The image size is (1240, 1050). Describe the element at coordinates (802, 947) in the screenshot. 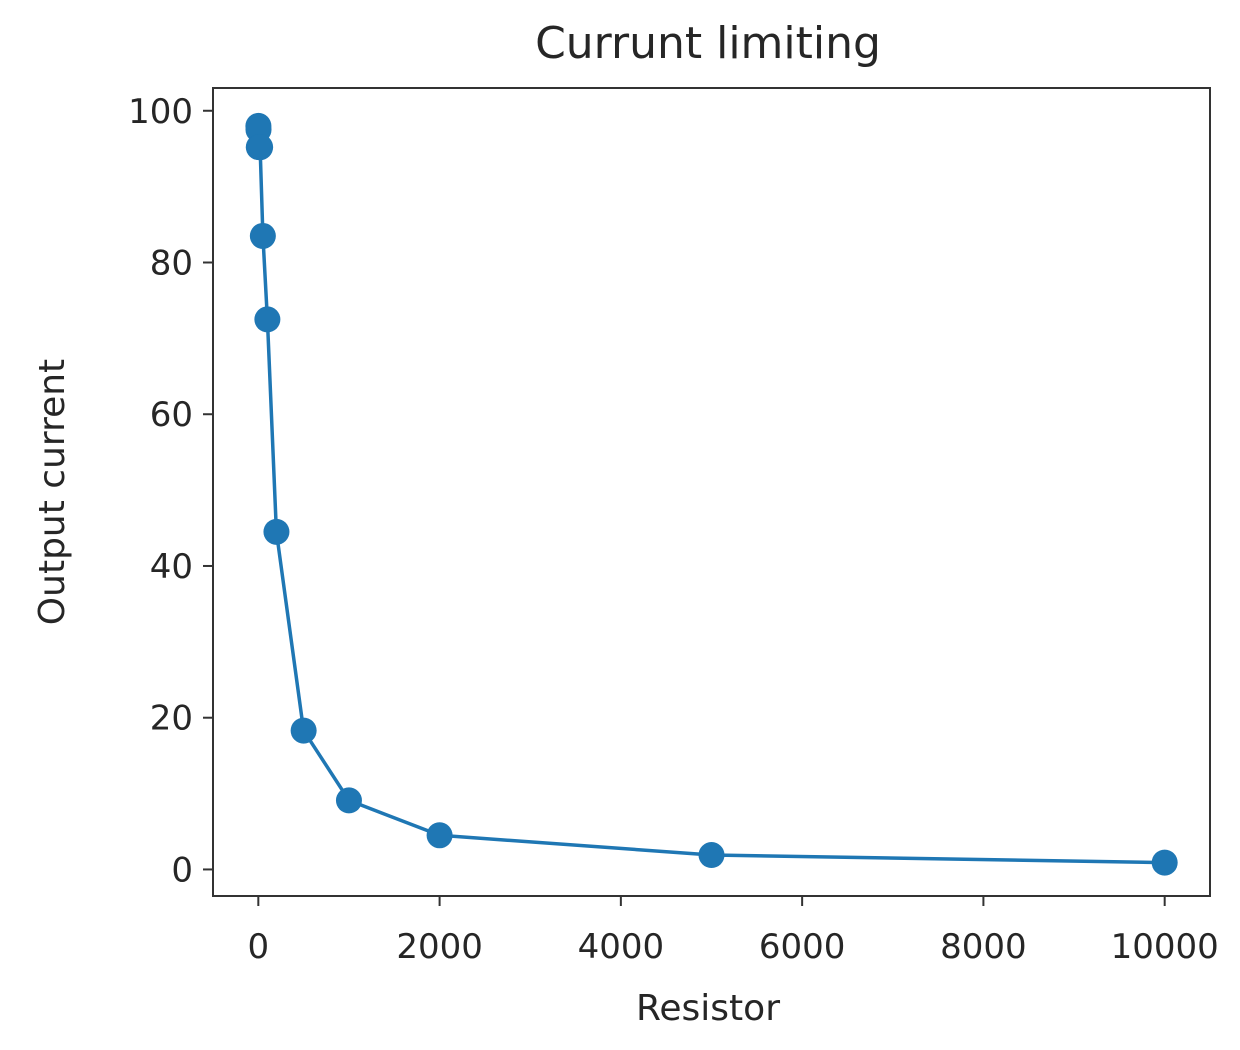

I see `x-tick-label: 6000` at that location.